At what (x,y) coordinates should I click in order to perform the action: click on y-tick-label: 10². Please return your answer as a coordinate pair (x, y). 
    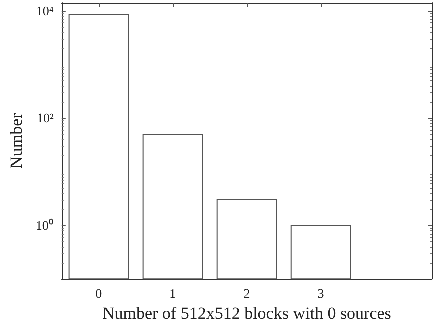
    Looking at the image, I should click on (45, 118).